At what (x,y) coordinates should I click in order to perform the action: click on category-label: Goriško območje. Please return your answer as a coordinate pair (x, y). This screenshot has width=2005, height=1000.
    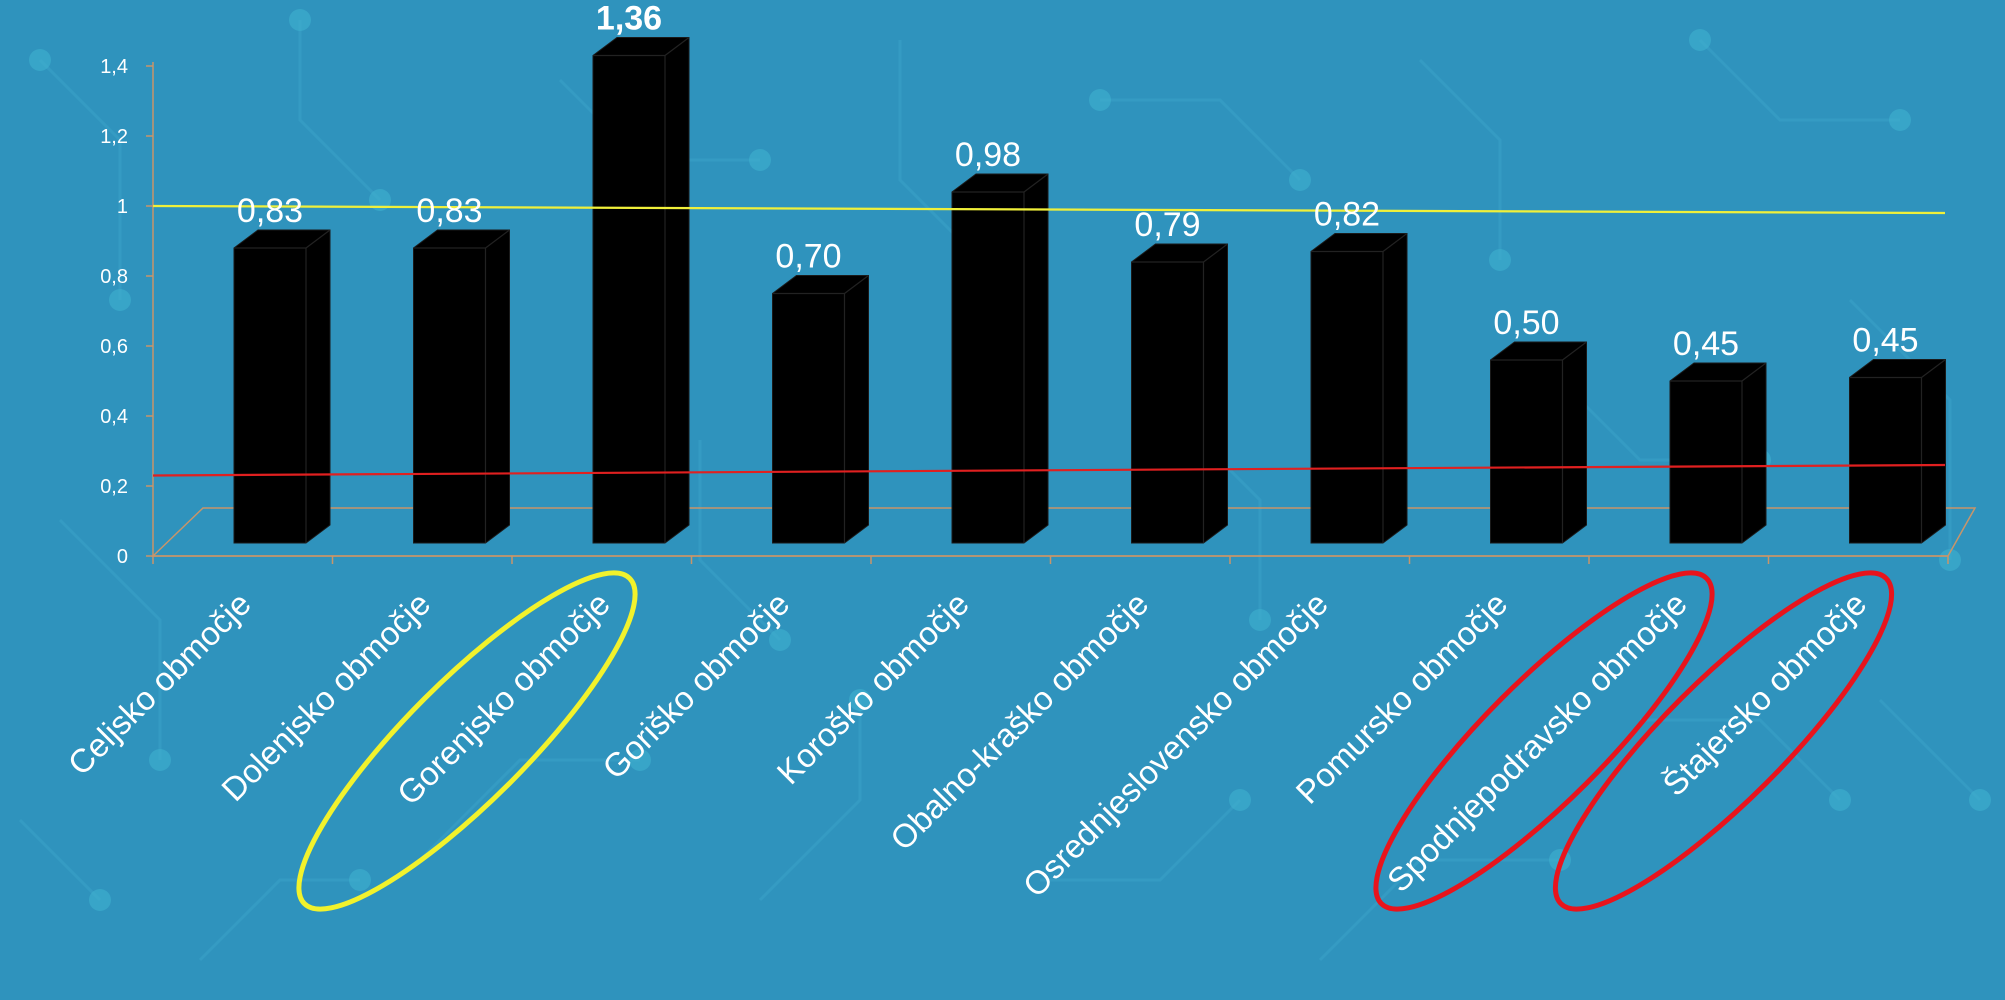
    Looking at the image, I should click on (695, 685).